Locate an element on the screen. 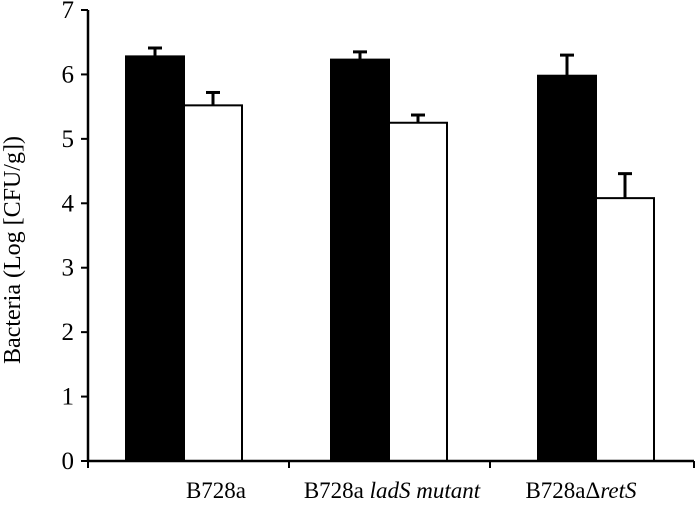 Image resolution: width=700 pixels, height=509 pixels. y-tick-label: 0 is located at coordinates (68, 461).